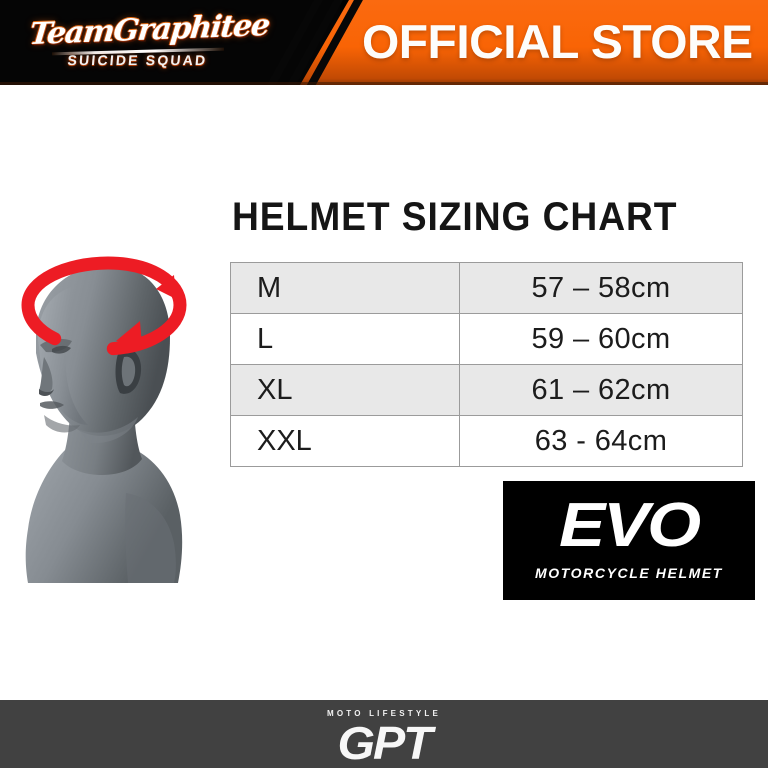 This screenshot has width=768, height=768. Describe the element at coordinates (557, 41) in the screenshot. I see `official-store-title: OFFICIAL STORE` at that location.